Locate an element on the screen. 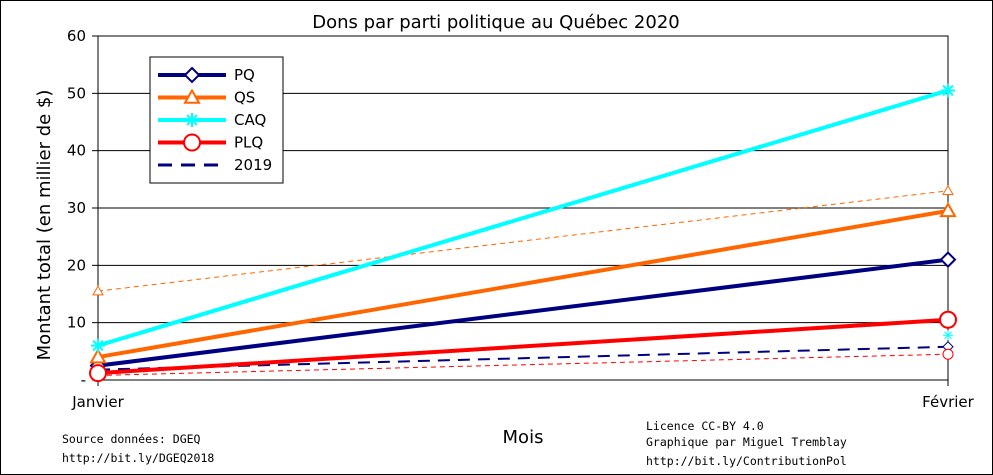 The height and width of the screenshot is (475, 993). chart-title: Dons par parti politique au Québec 2020 is located at coordinates (495, 22).